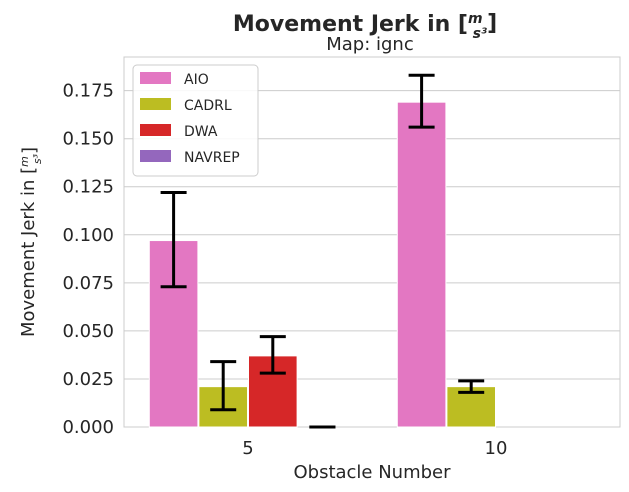 Image resolution: width=629 pixels, height=492 pixels. Describe the element at coordinates (31, 242) in the screenshot. I see `y-axis-label: Movement Jerk in [ms³]` at that location.